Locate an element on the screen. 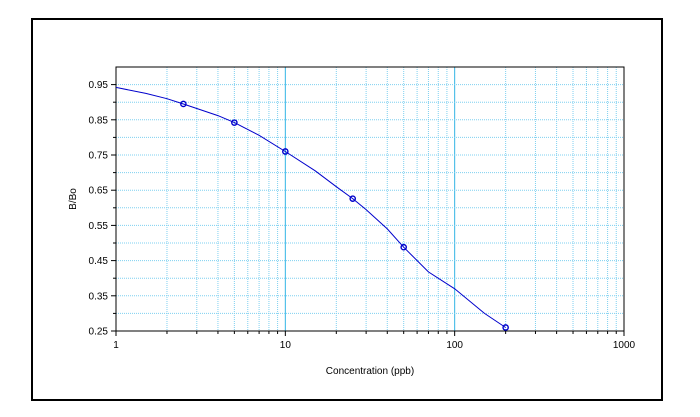  x-tick-label: 10 is located at coordinates (286, 345).